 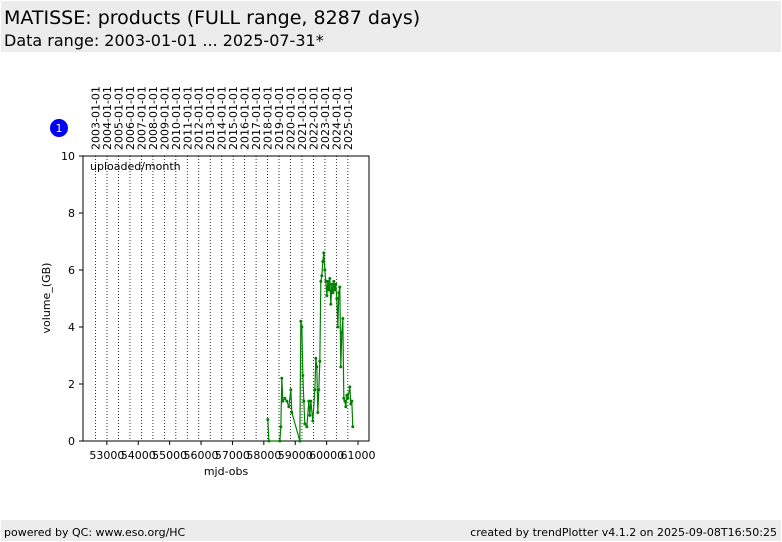 I want to click on year-label: 2011-01-01, so click(x=187, y=118).